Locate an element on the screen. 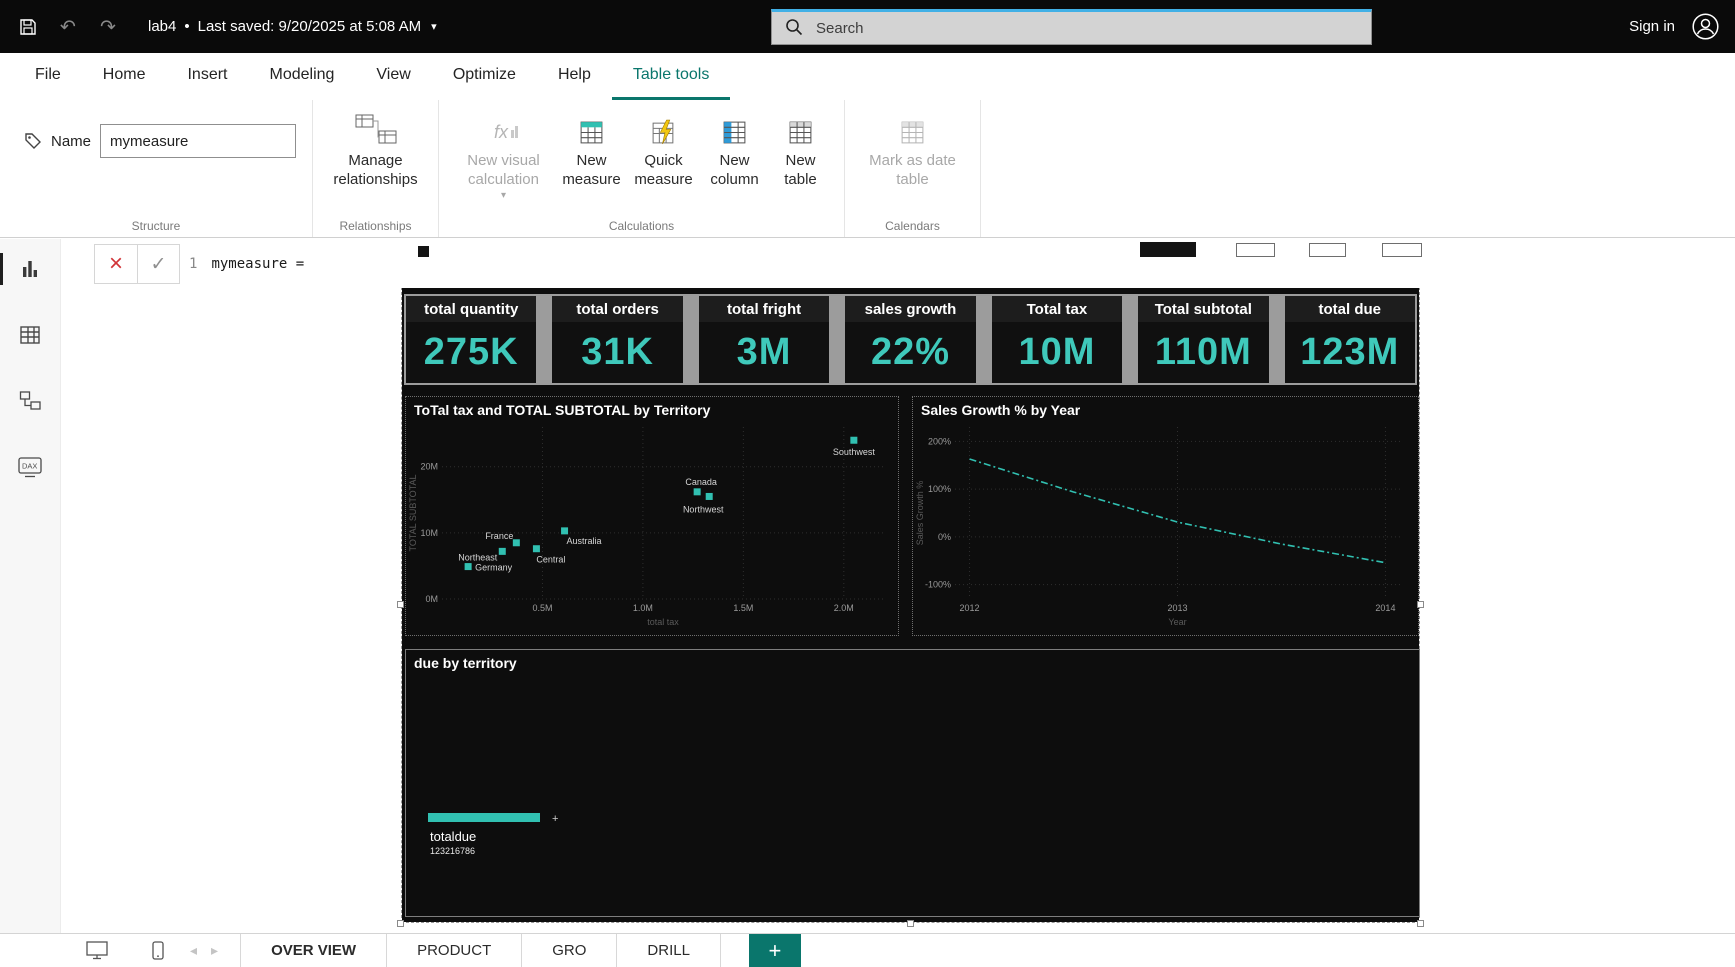 This screenshot has height=967, width=1735. ribbon-tab-label: Optimize is located at coordinates (484, 74).